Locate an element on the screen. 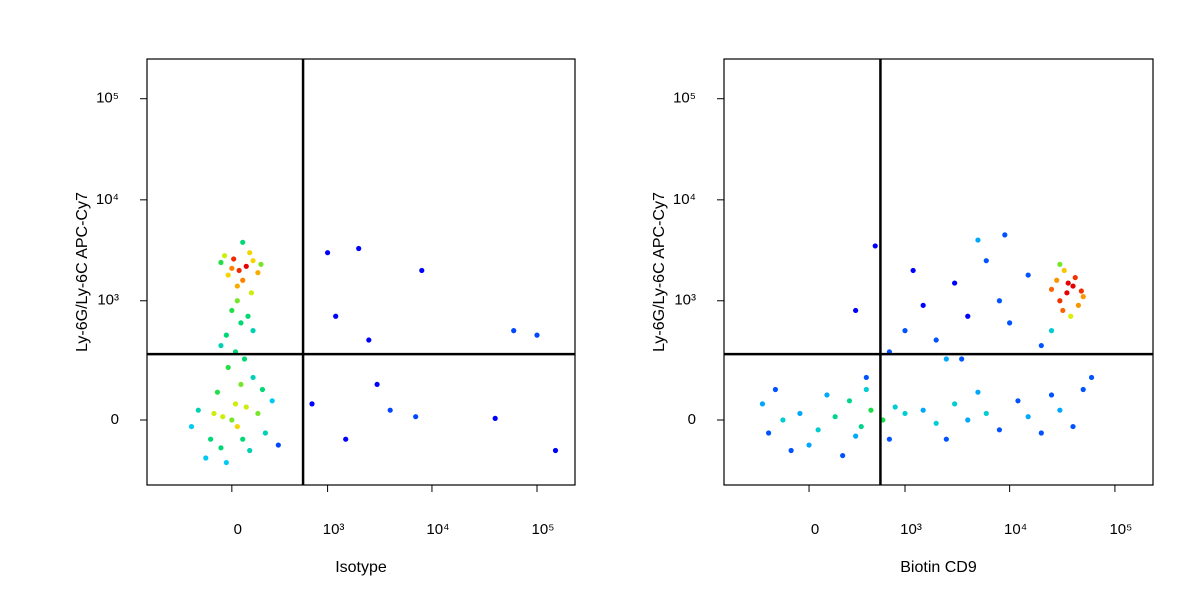 The height and width of the screenshot is (600, 1200). y-tick-label: 10⁴ is located at coordinates (107, 199).